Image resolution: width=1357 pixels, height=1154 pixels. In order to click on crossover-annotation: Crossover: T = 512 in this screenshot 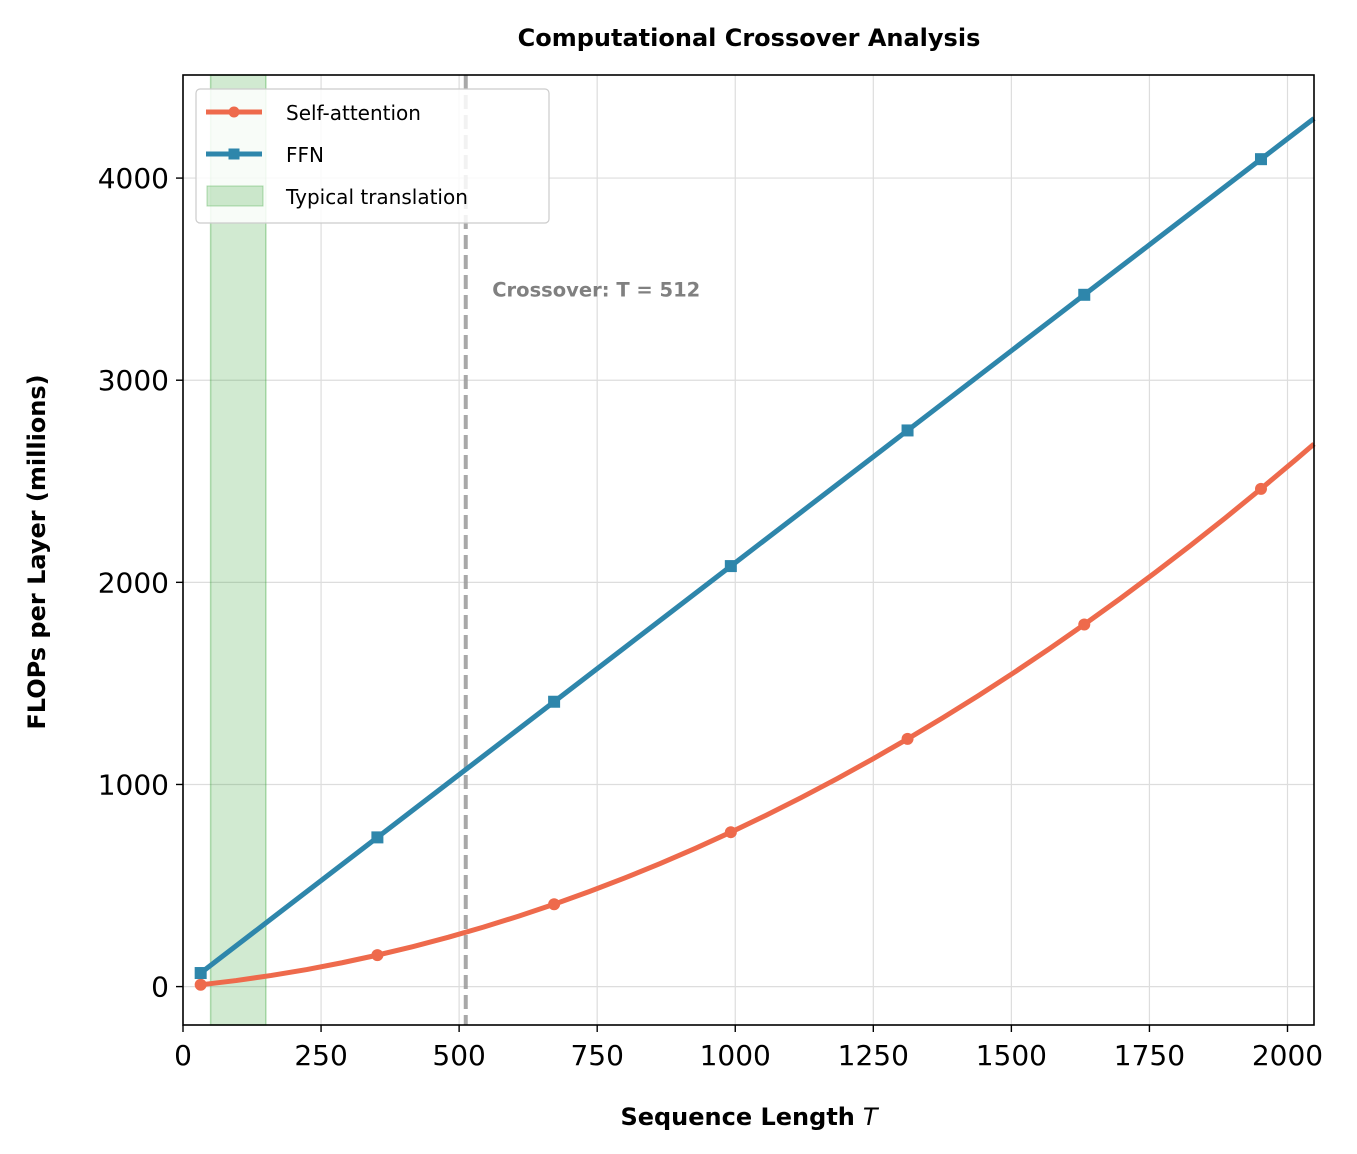, I will do `click(596, 289)`.